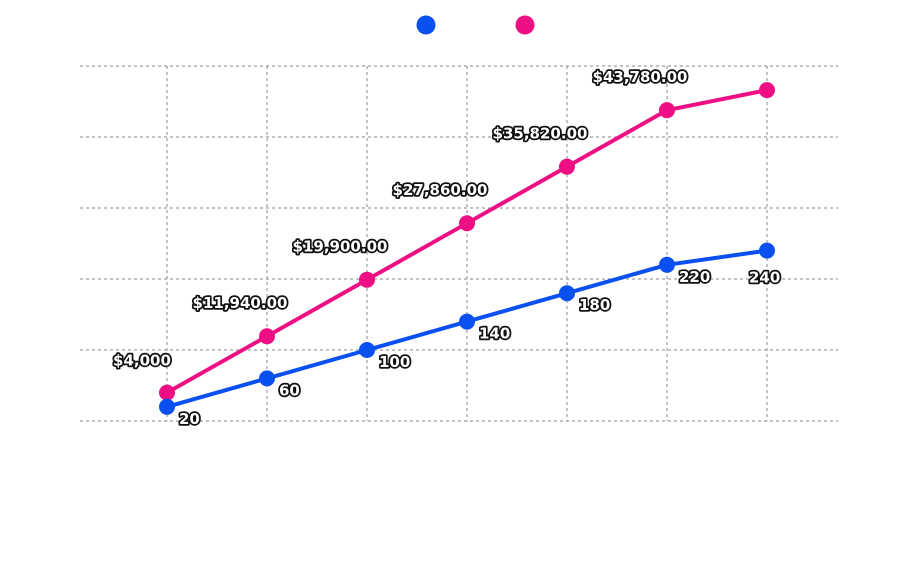  What do you see at coordinates (475, 25) in the screenshot?
I see `legend` at bounding box center [475, 25].